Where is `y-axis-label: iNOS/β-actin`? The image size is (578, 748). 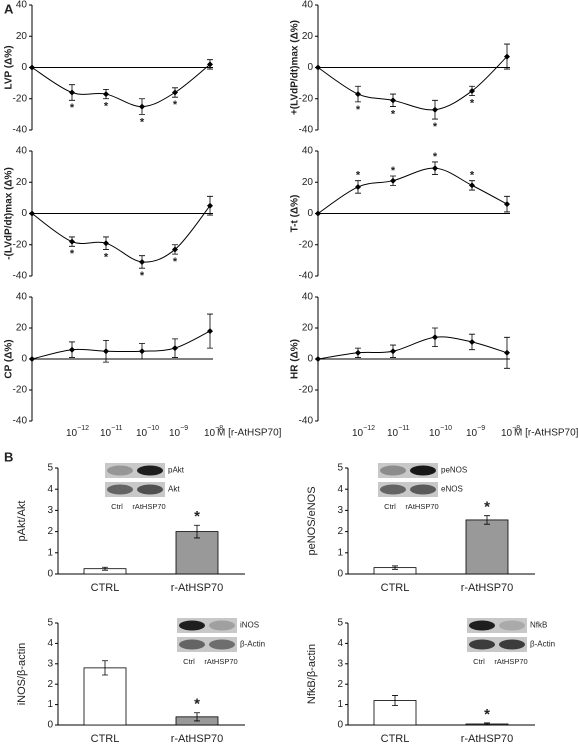
y-axis-label: iNOS/β-actin is located at coordinates (22, 674).